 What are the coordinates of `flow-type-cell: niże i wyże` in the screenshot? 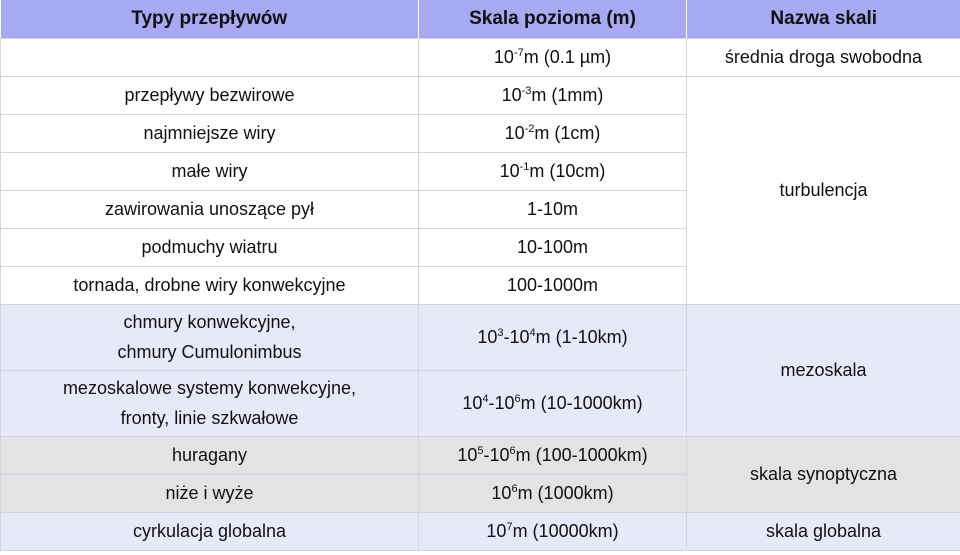 It's located at (209, 493).